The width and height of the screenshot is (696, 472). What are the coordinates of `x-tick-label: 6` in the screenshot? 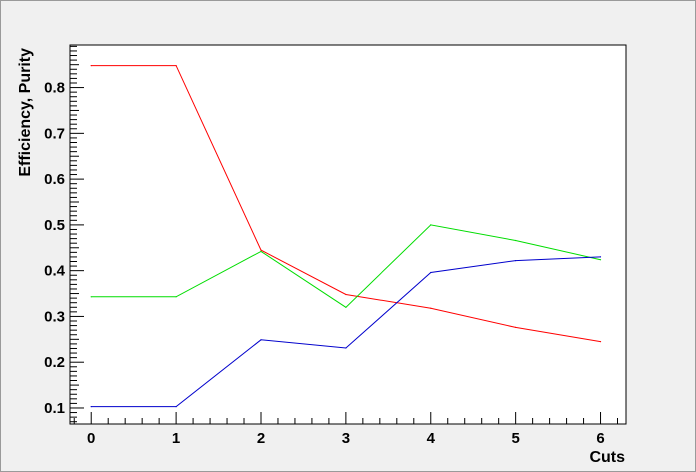 It's located at (600, 438).